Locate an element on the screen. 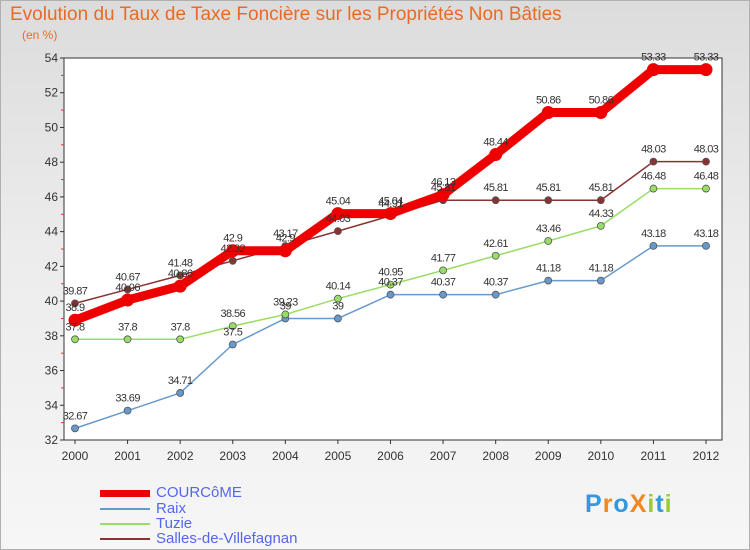 The image size is (750, 550). logo-letter: r is located at coordinates (608, 504).